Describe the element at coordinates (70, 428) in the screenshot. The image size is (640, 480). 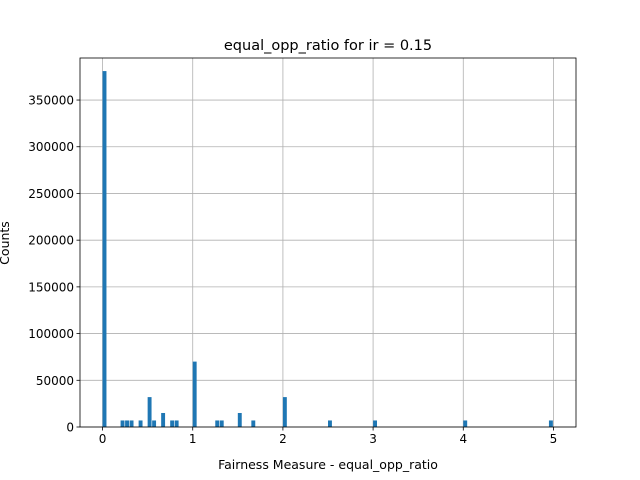
I see `y-tick-label: 0` at that location.